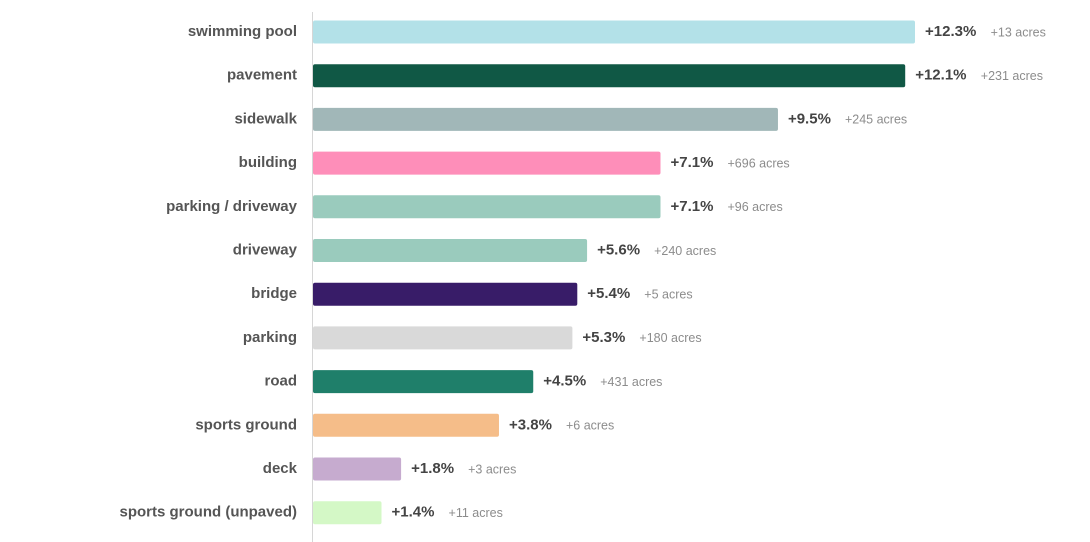  Describe the element at coordinates (758, 163) in the screenshot. I see `acres-label: +696 acres` at that location.